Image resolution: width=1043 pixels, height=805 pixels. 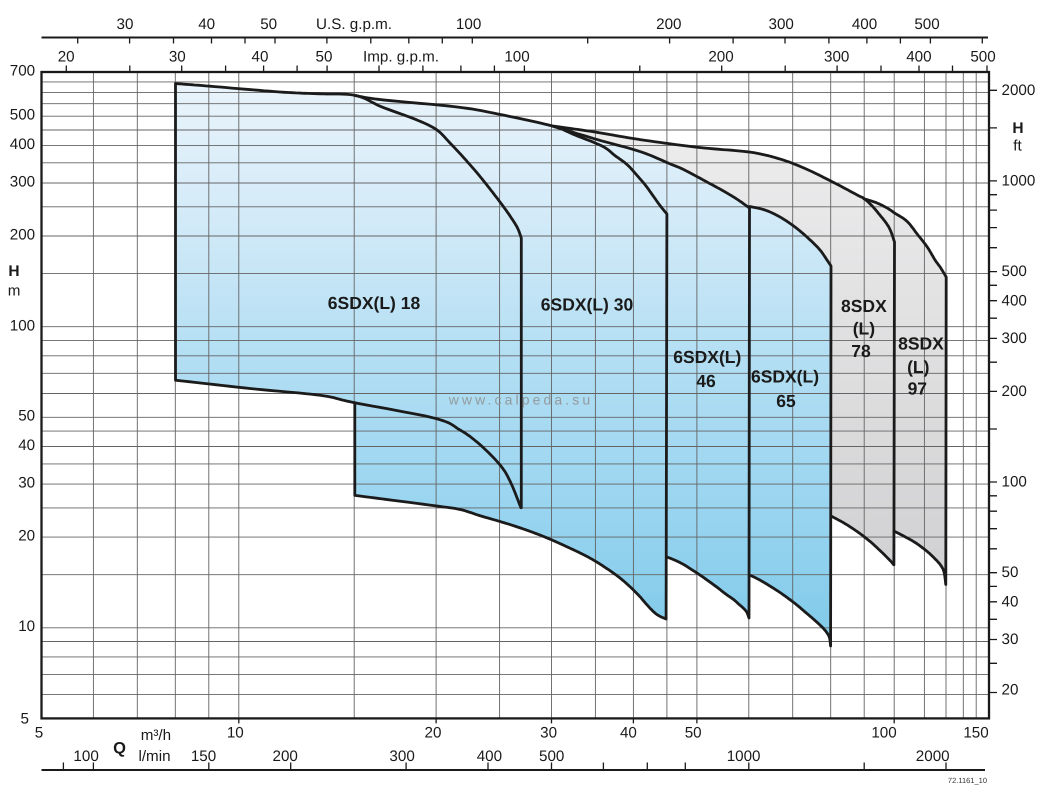 What do you see at coordinates (14, 290) in the screenshot?
I see `svg-text: m` at bounding box center [14, 290].